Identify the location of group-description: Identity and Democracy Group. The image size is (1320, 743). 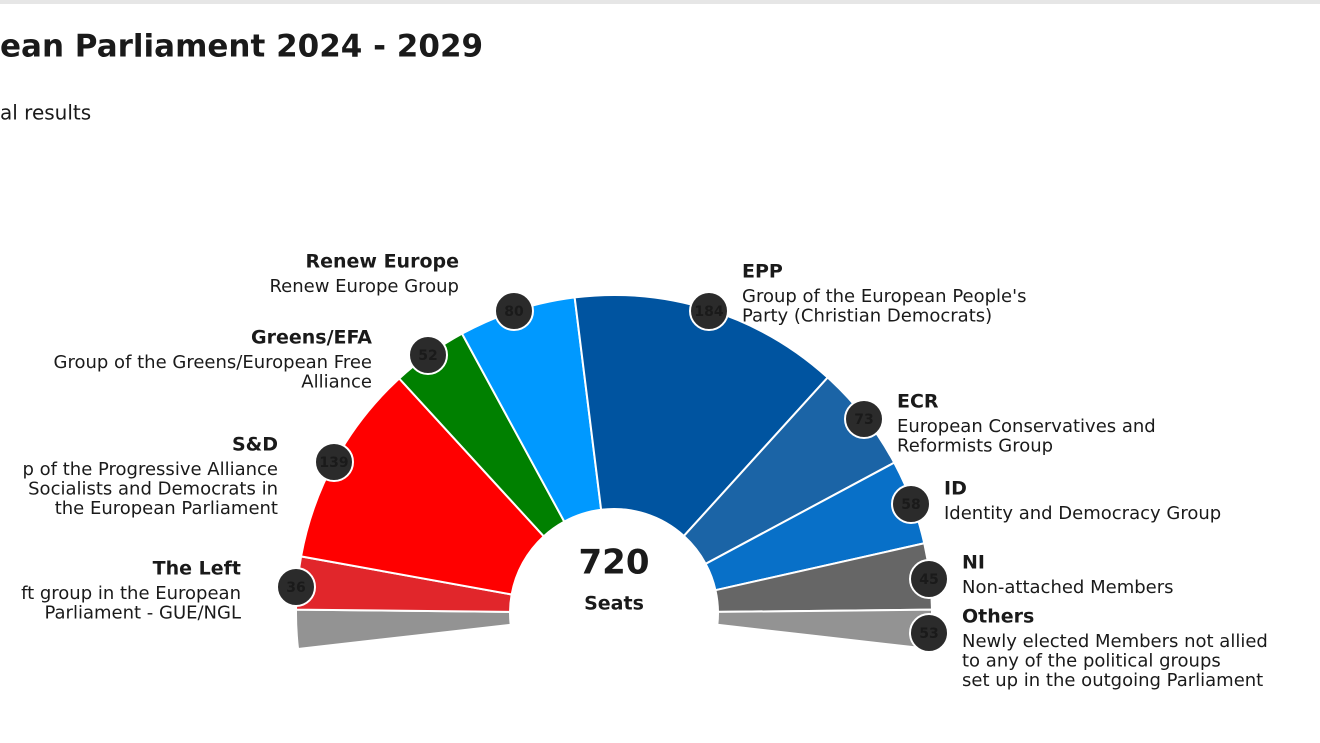
(1082, 513).